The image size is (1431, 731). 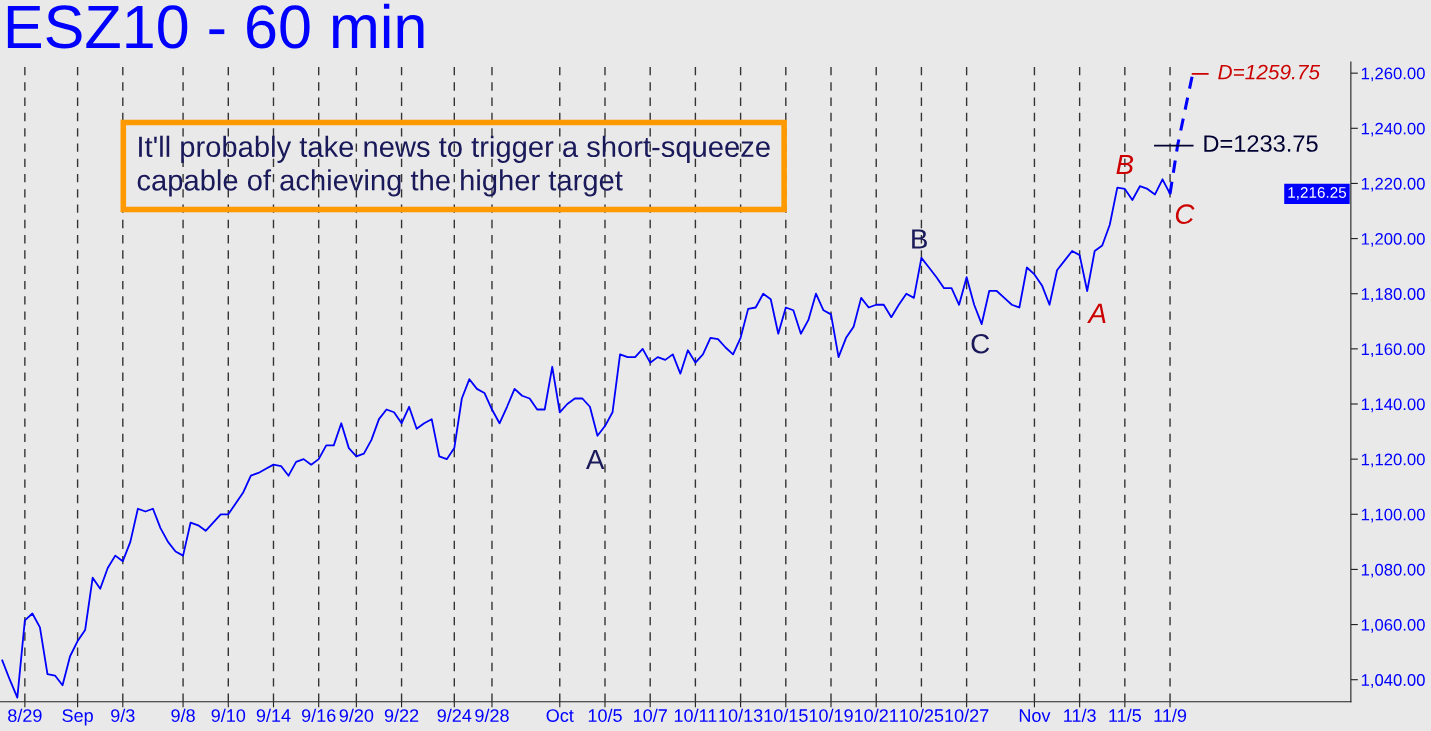 What do you see at coordinates (1393, 460) in the screenshot?
I see `y-tick-label: 1,120.00` at bounding box center [1393, 460].